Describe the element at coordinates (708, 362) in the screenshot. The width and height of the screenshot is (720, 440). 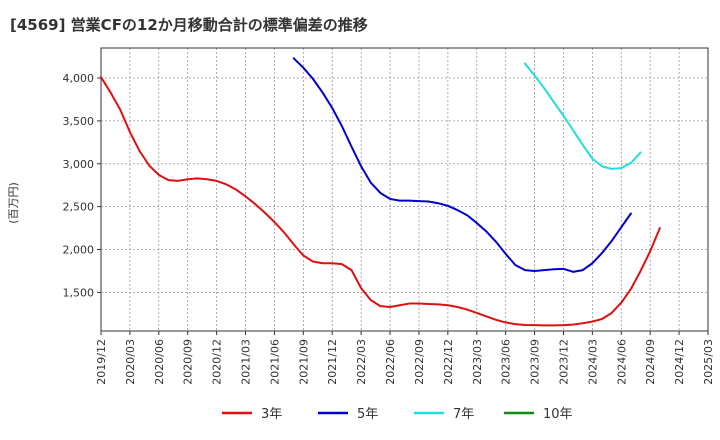
I see `x-tick-label: 2025/03` at that location.